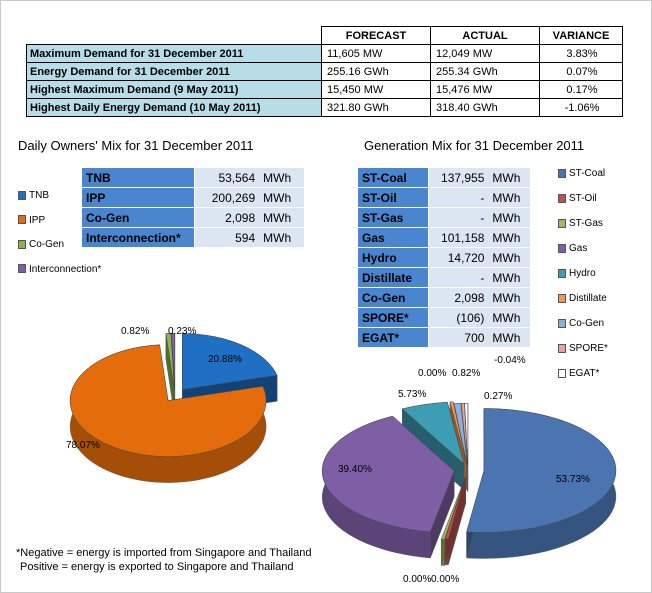 The width and height of the screenshot is (652, 593). I want to click on gen-legend-item: EGAT*, so click(578, 373).